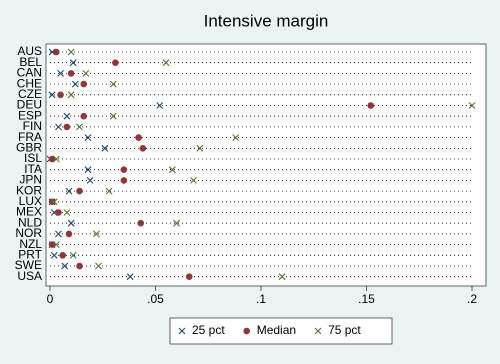  I want to click on legend-box, so click(281, 331).